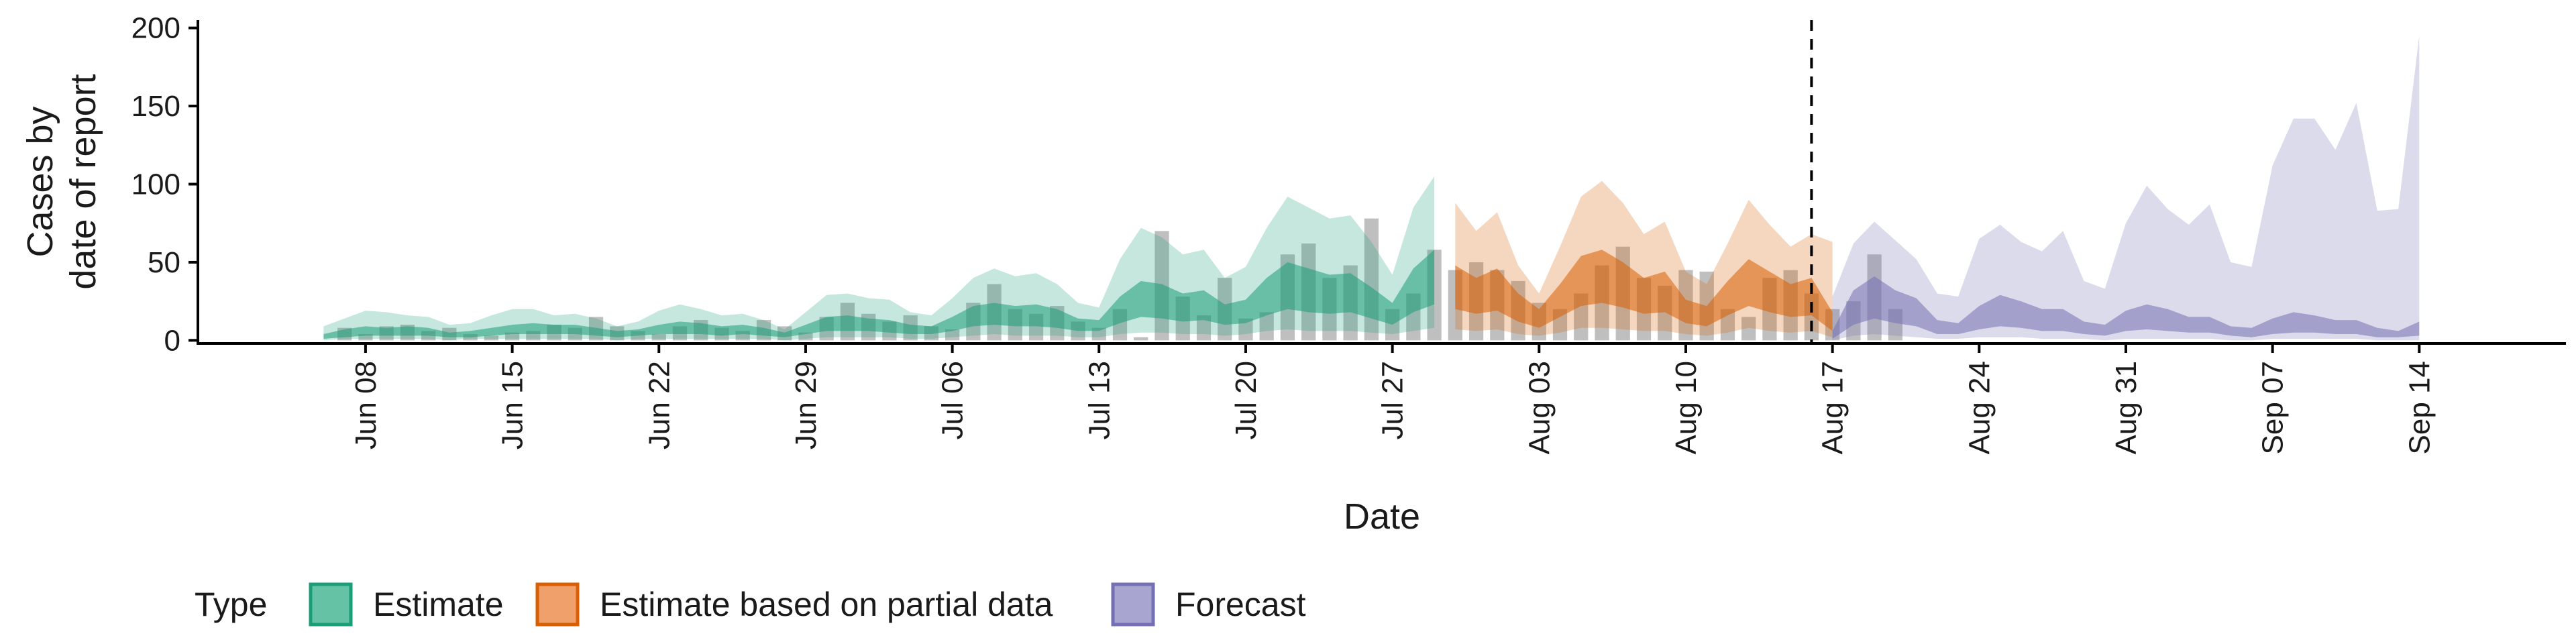 This screenshot has height=644, width=2576. Describe the element at coordinates (659, 405) in the screenshot. I see `x-tick-label: Jun 22` at that location.